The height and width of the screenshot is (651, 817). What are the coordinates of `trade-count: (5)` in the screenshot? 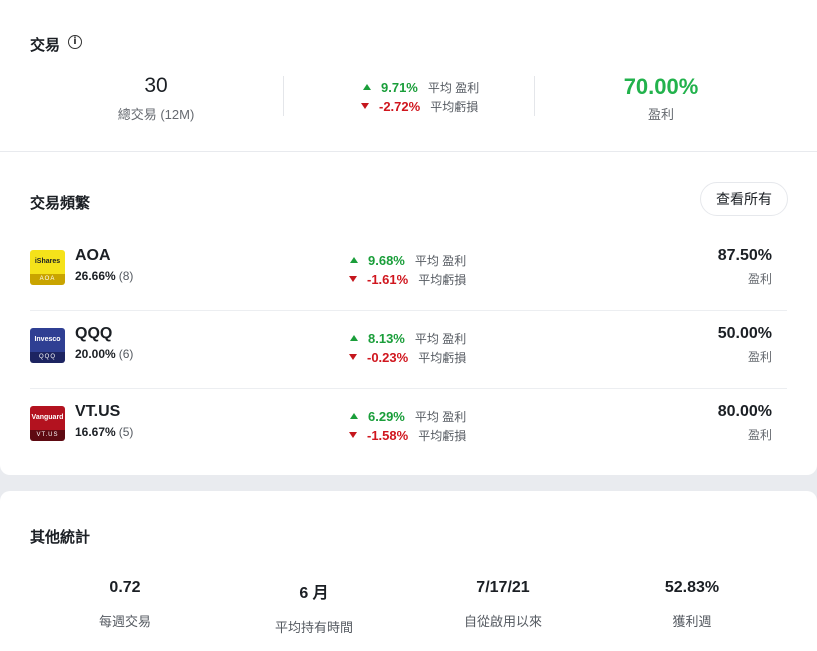 It's located at (126, 432).